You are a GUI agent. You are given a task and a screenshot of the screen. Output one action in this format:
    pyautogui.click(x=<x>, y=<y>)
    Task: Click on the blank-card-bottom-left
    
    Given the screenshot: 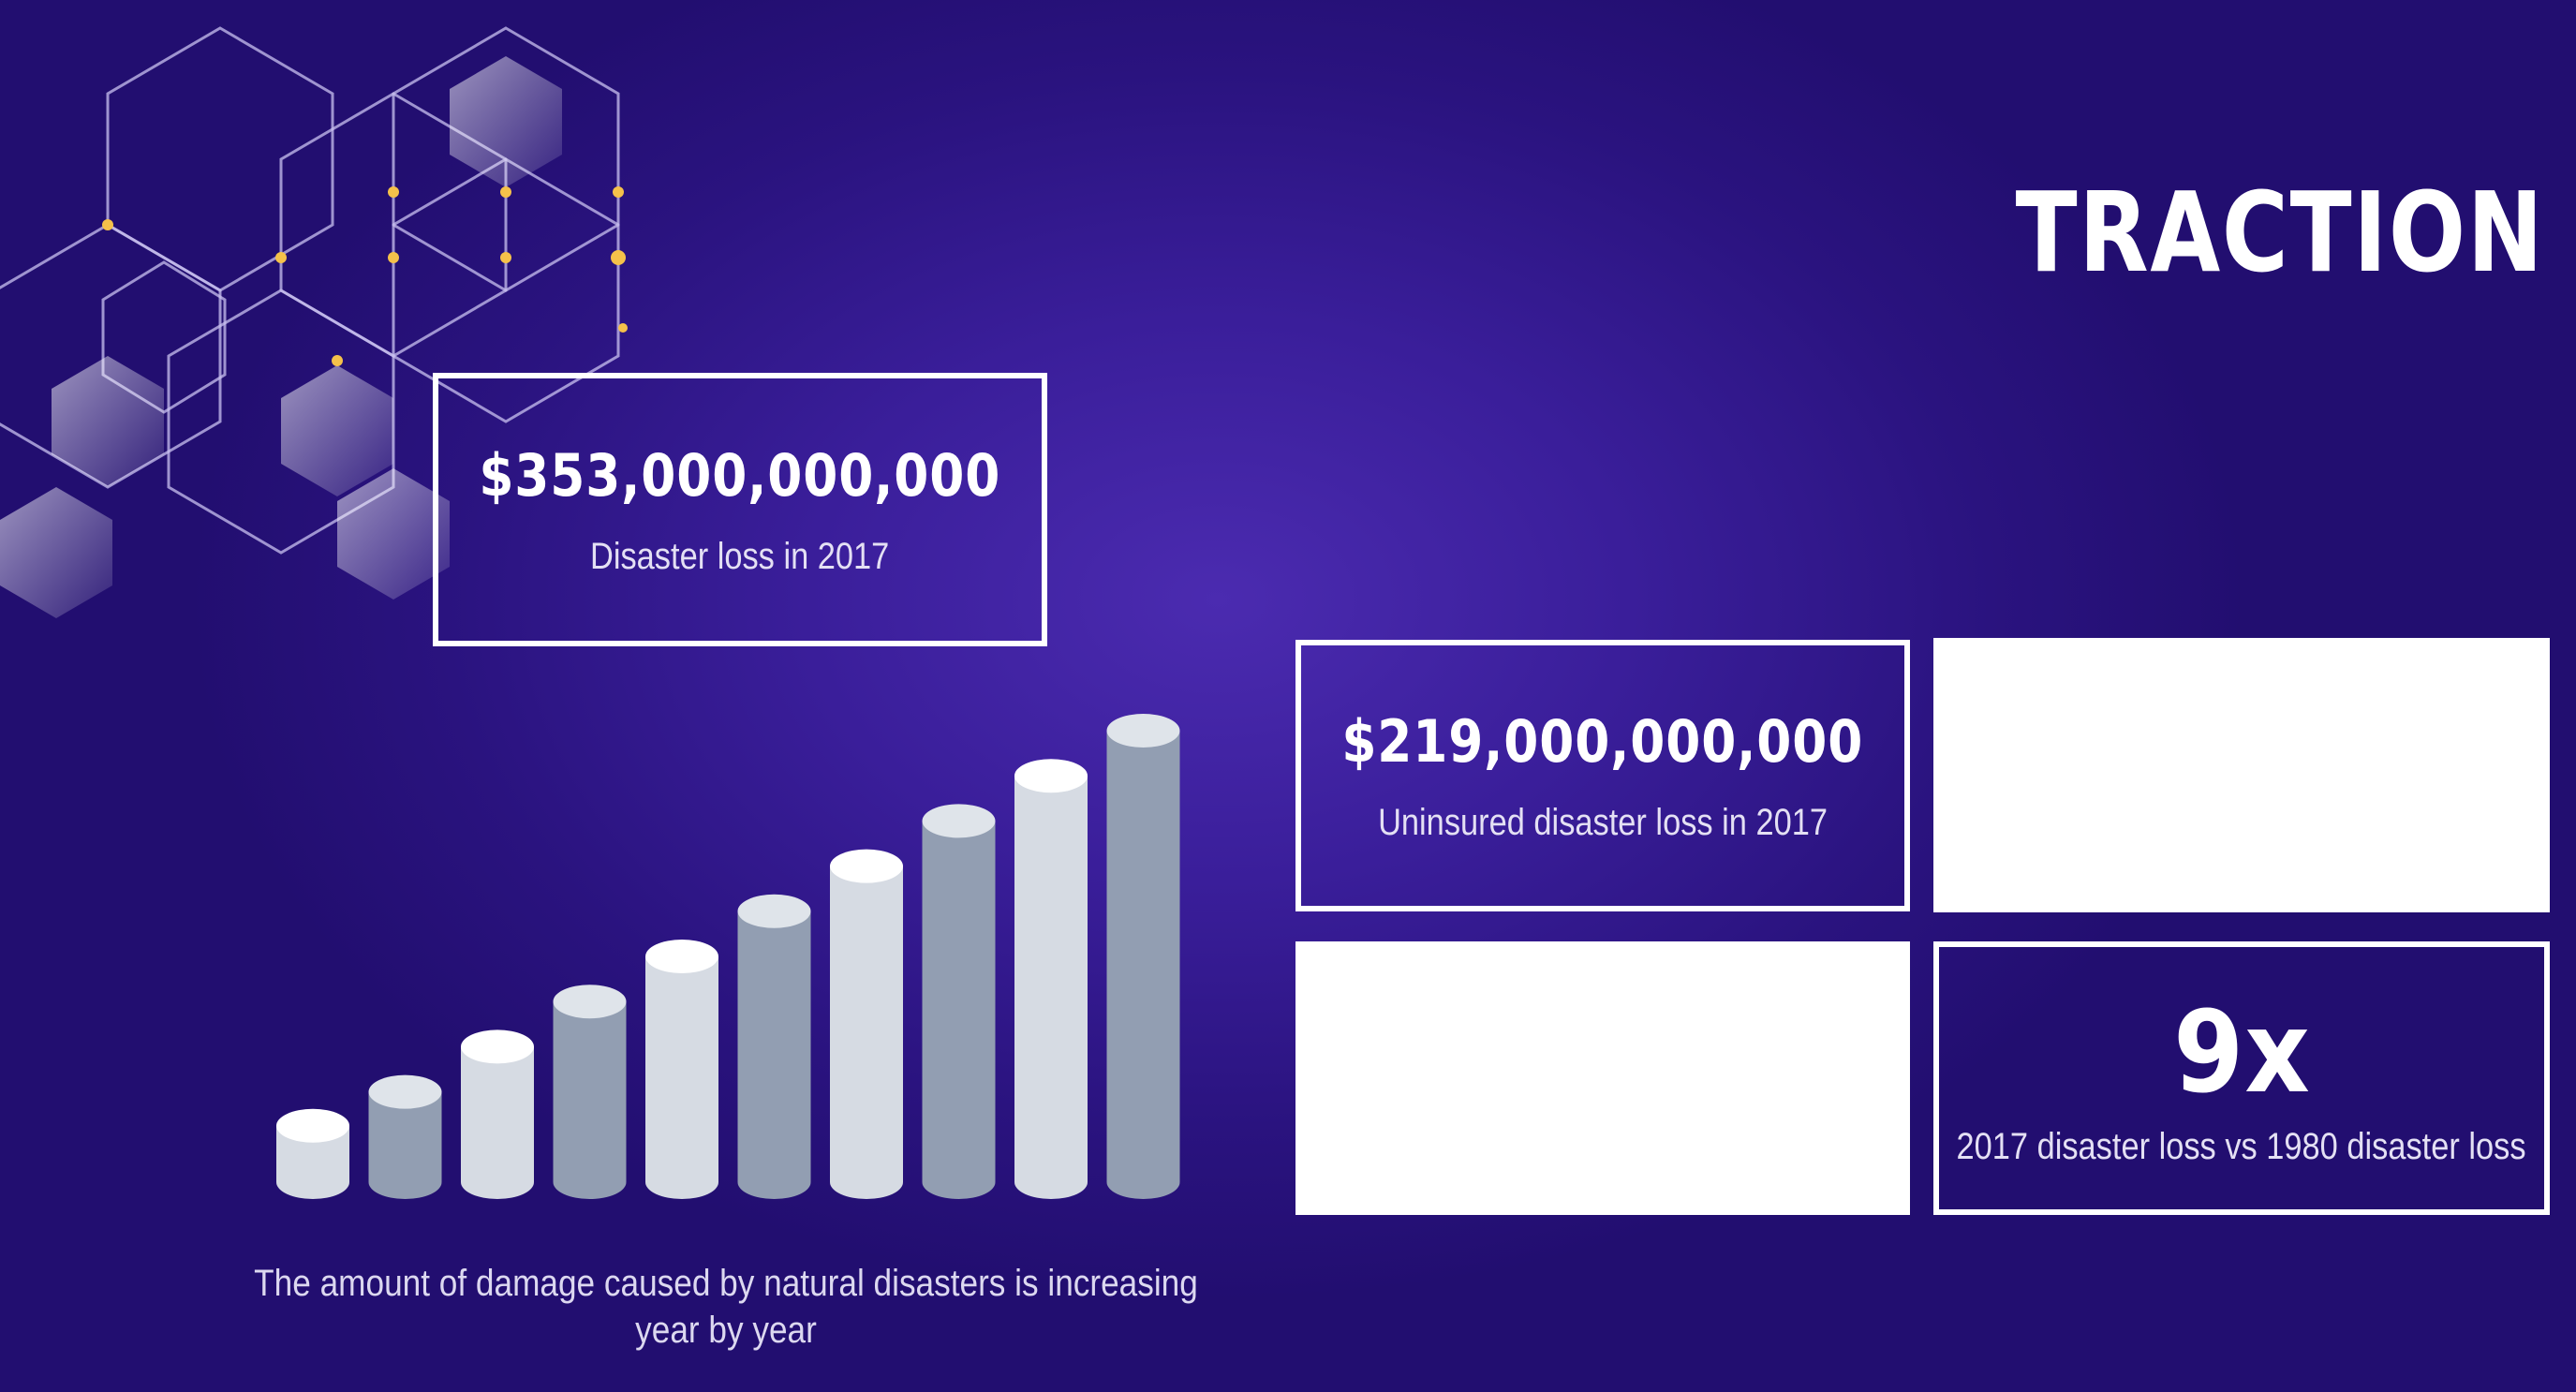 What is the action you would take?
    pyautogui.click(x=1602, y=1078)
    